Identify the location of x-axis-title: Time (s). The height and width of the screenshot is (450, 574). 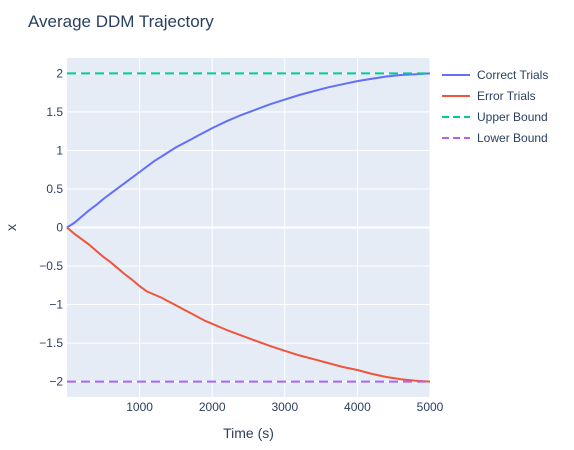
(248, 433).